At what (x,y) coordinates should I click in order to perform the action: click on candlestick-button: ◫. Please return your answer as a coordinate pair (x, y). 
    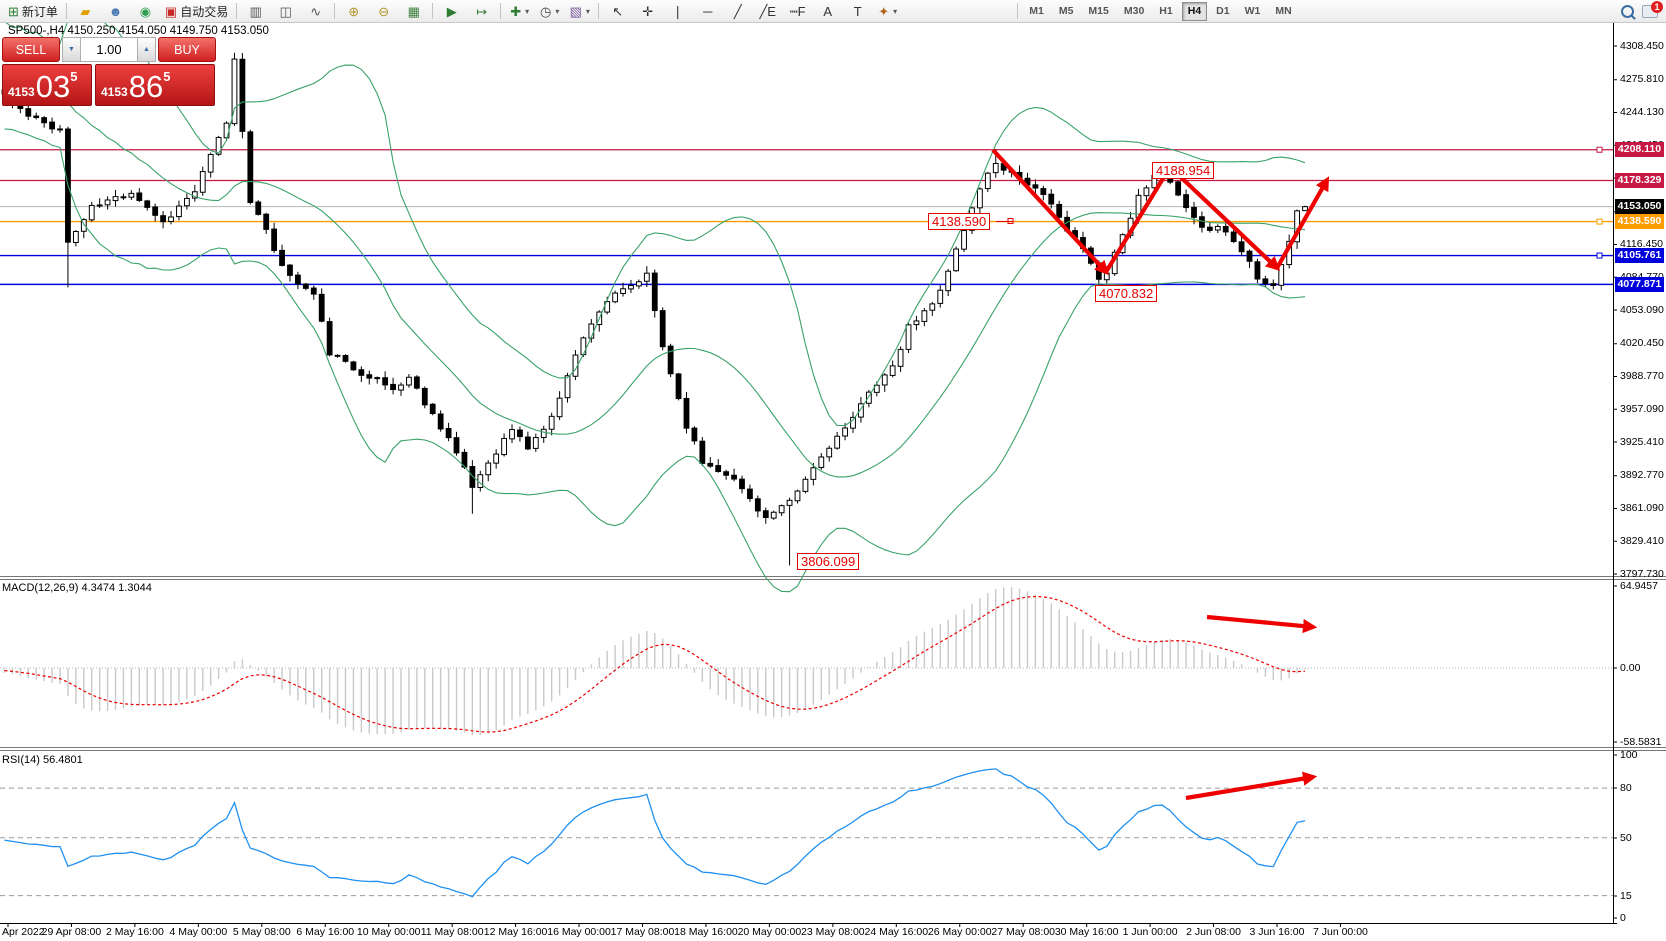
    Looking at the image, I should click on (285, 11).